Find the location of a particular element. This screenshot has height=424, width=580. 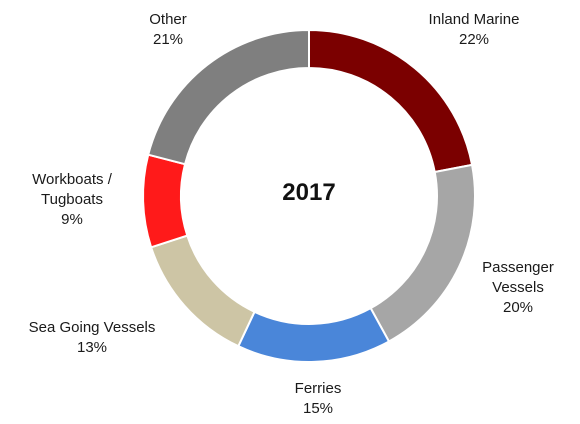

slice-passenger-vessels is located at coordinates (422, 253).